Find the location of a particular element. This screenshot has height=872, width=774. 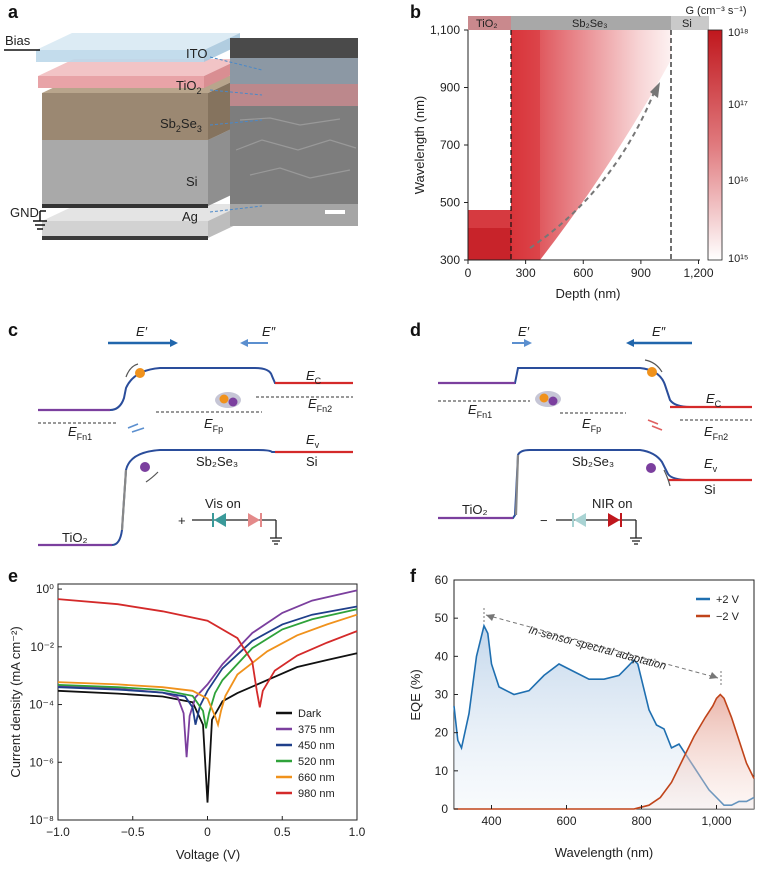

efn2-main-d: E is located at coordinates (708, 431).